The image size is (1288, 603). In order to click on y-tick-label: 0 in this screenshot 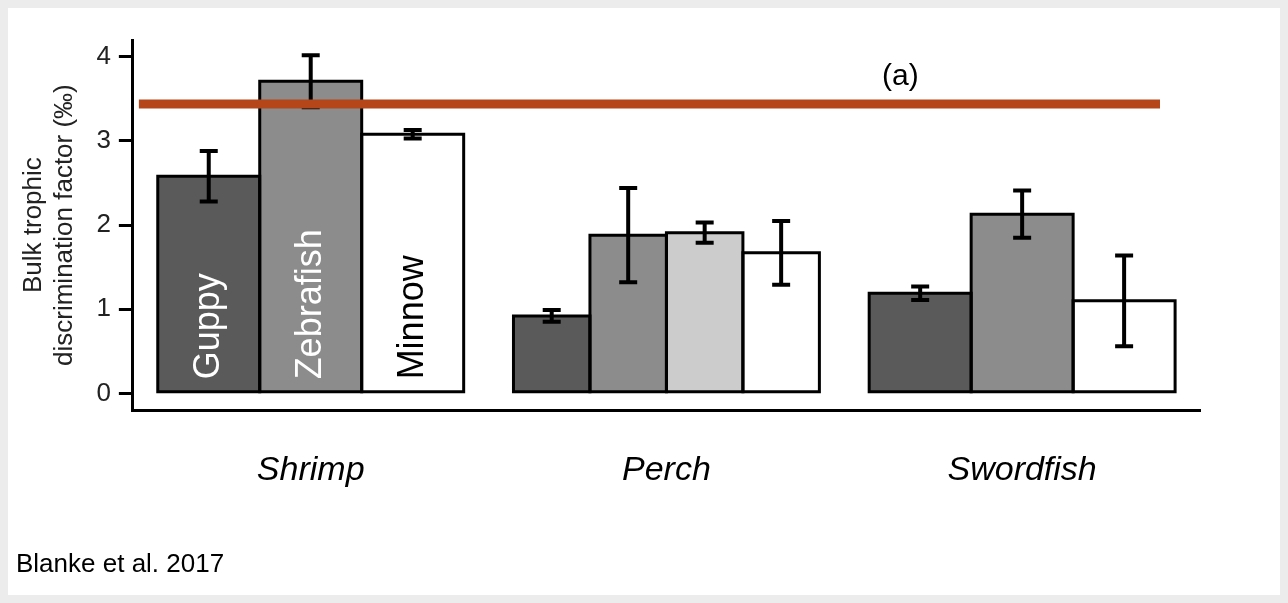, I will do `click(103, 391)`.